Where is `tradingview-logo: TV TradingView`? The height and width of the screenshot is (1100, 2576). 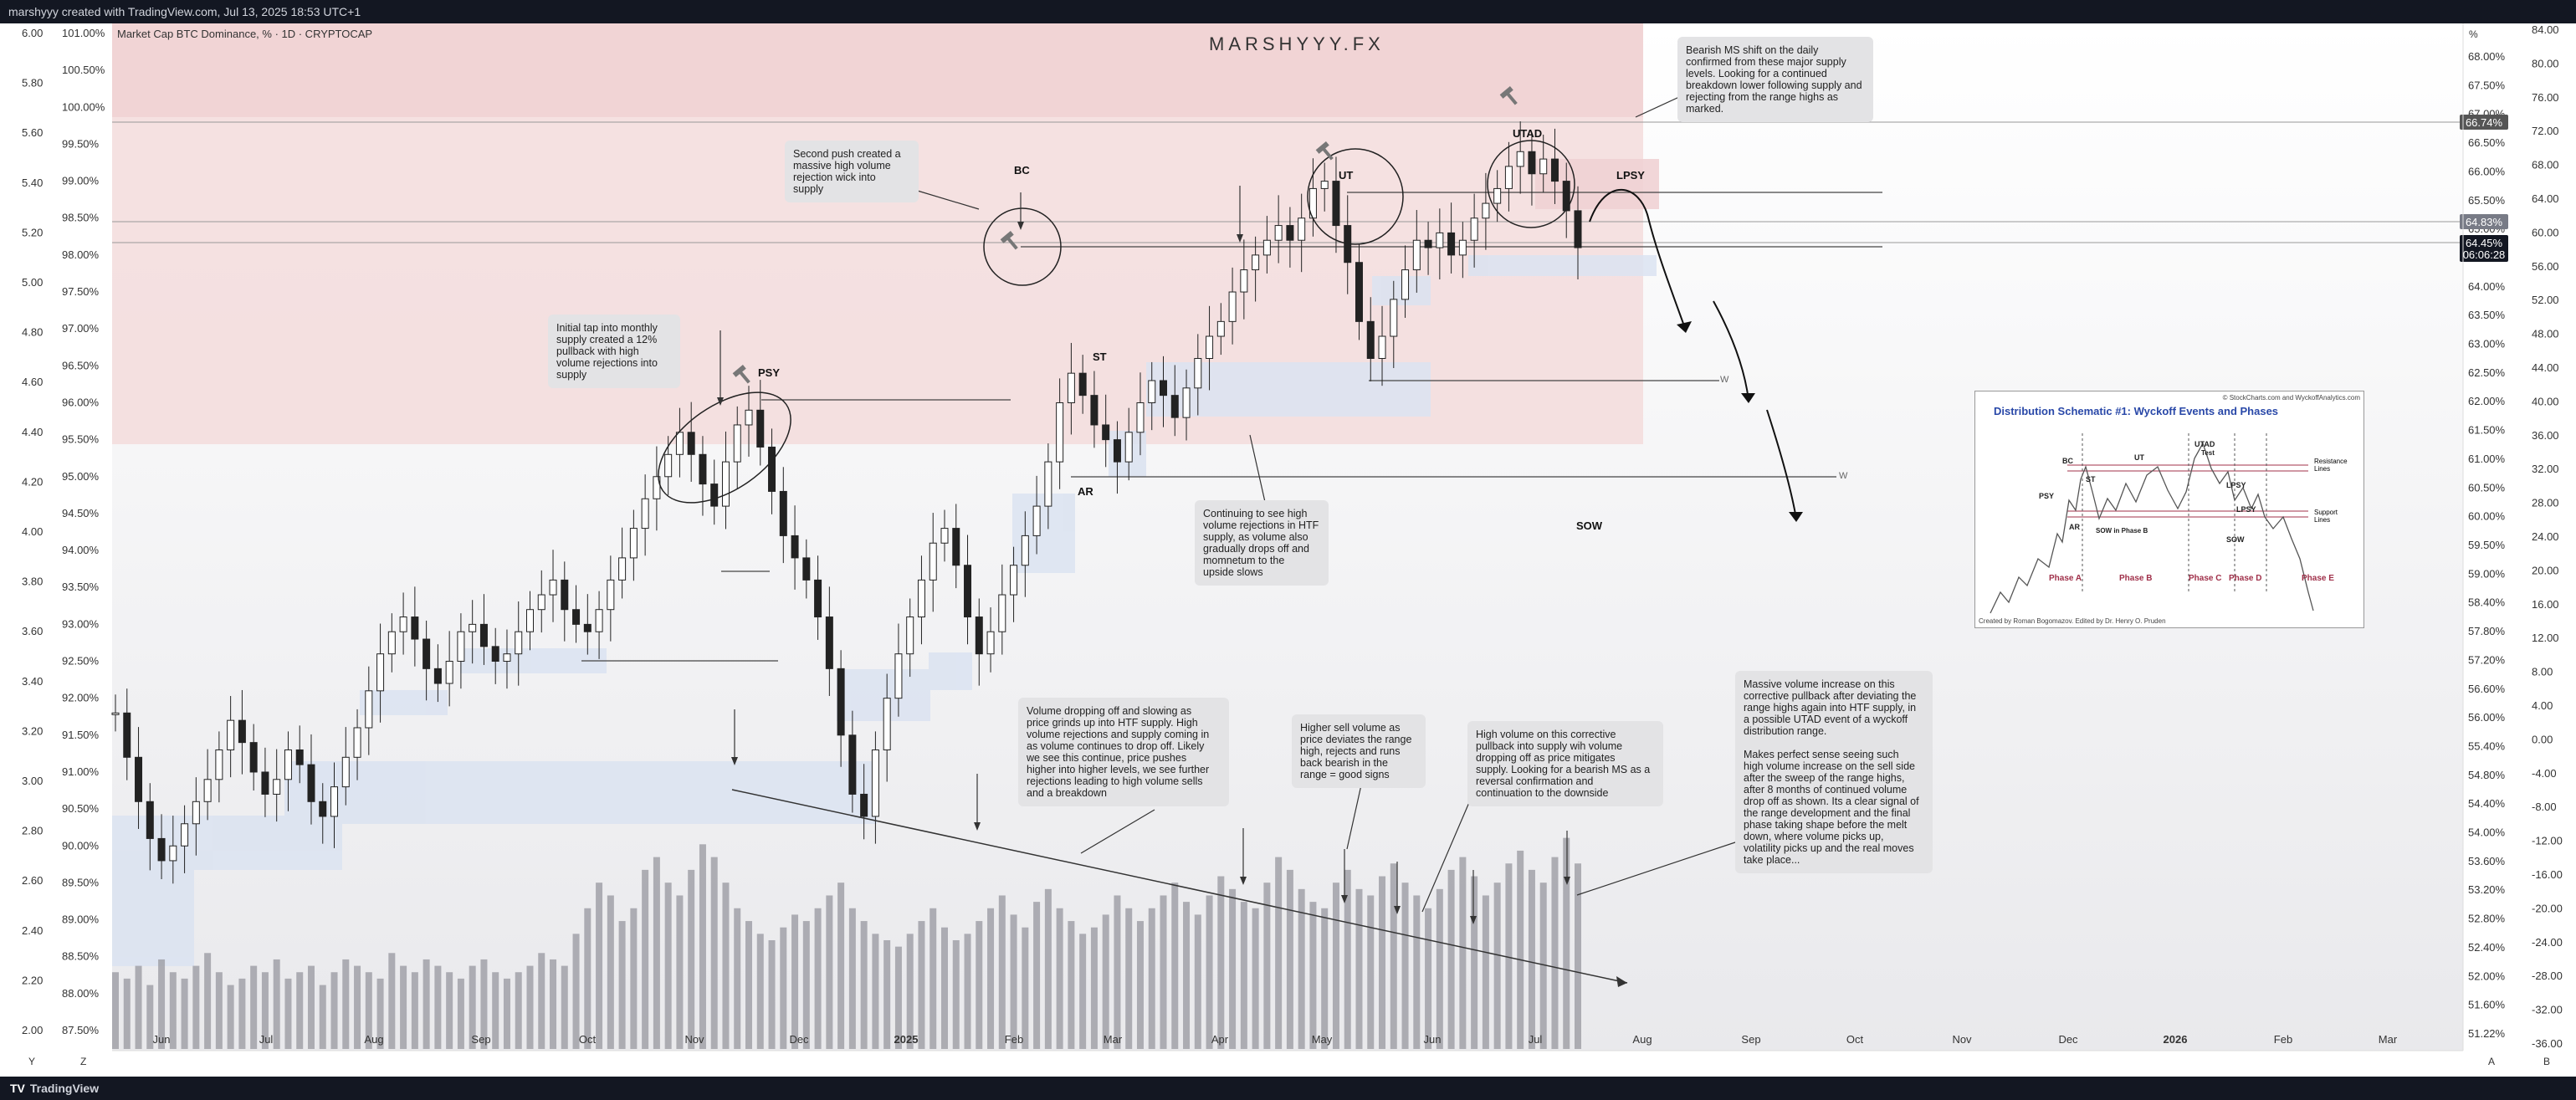
tradingview-logo: TV TradingView is located at coordinates (55, 1089).